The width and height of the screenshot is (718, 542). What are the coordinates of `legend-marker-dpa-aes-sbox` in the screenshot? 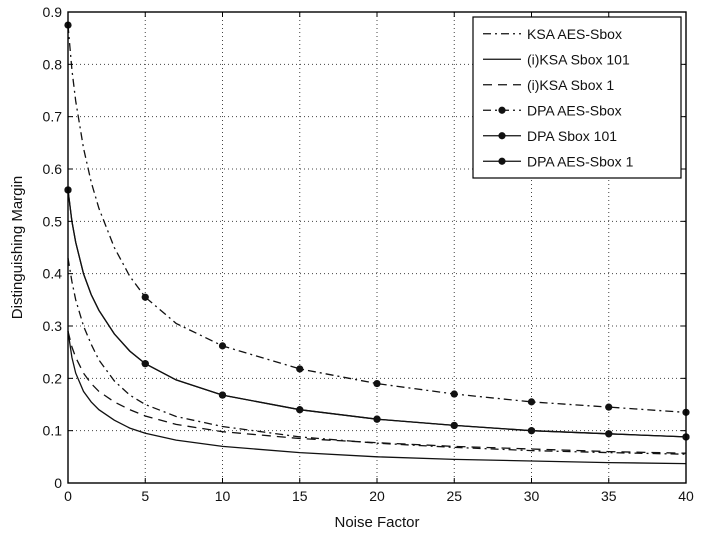 It's located at (502, 110).